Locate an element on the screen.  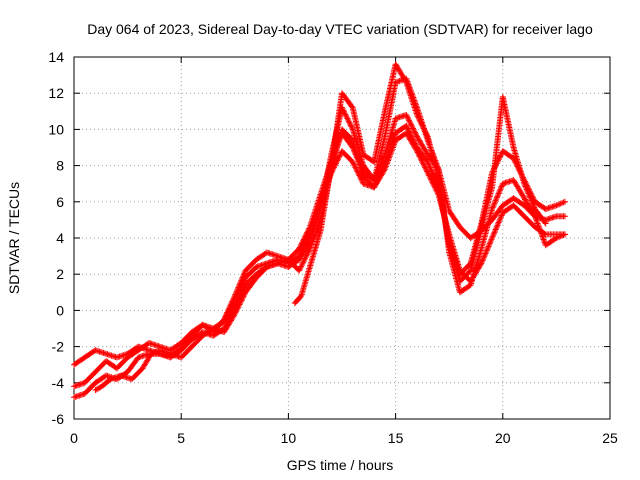
y-tick-label: 10 is located at coordinates (56, 129).